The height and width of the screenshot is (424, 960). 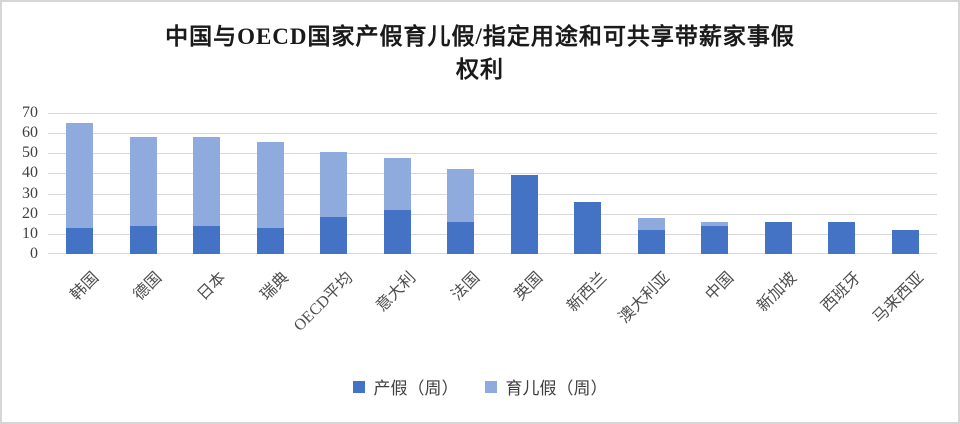 I want to click on y-tick-label-10: 10, so click(x=30, y=233).